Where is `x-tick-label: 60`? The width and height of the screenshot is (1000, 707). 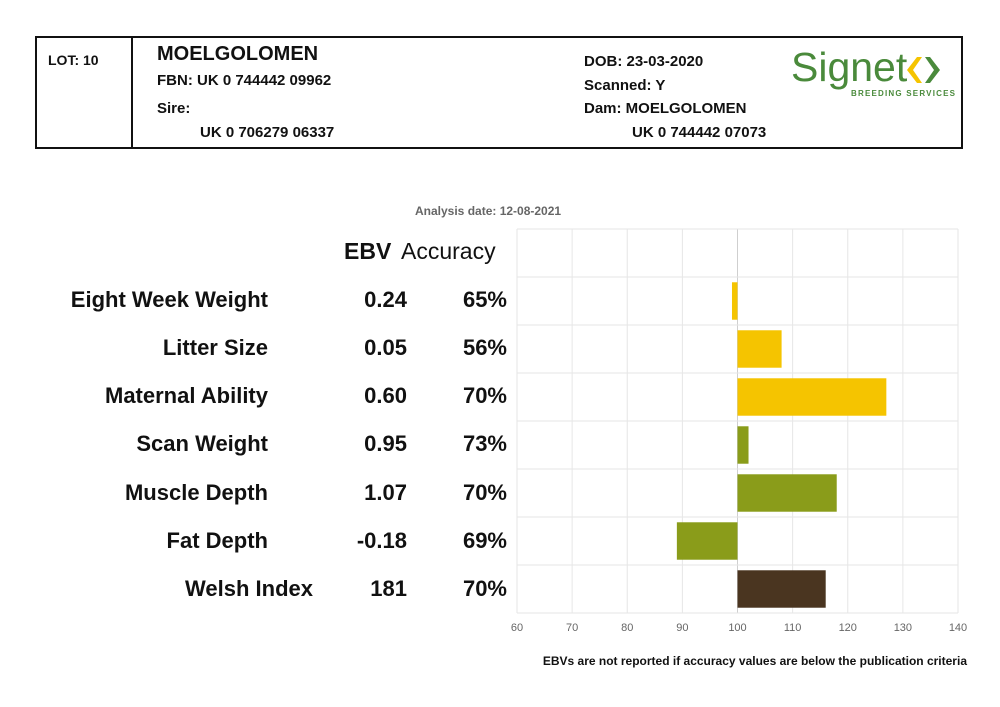 x-tick-label: 60 is located at coordinates (517, 628).